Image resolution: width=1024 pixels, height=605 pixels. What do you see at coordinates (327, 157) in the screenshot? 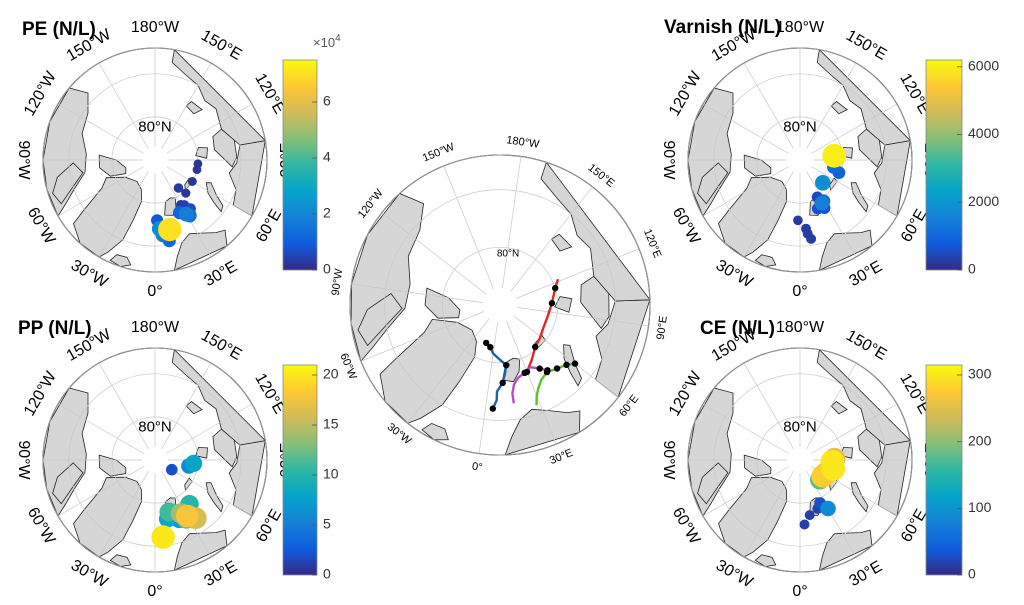
I see `colorbar-tick-label: 4` at bounding box center [327, 157].